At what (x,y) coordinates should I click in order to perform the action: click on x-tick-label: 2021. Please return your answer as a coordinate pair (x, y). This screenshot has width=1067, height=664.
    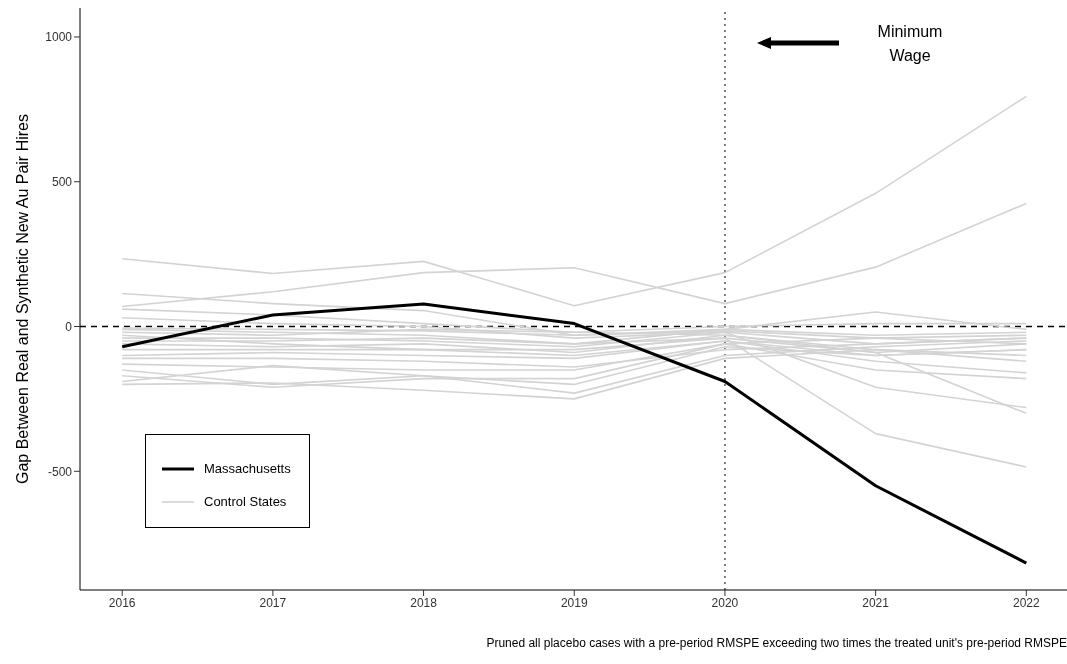
    Looking at the image, I should click on (876, 602).